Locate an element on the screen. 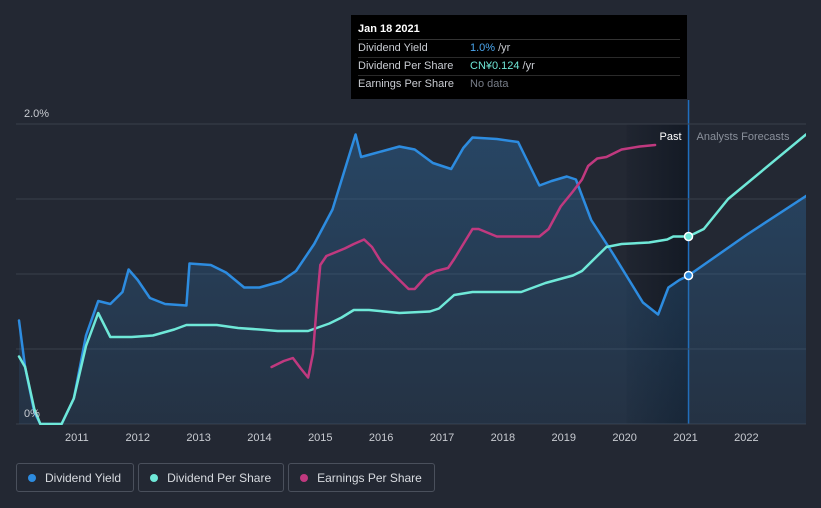 This screenshot has width=821, height=508. tooltip-date: Jan 18 2021 is located at coordinates (519, 30).